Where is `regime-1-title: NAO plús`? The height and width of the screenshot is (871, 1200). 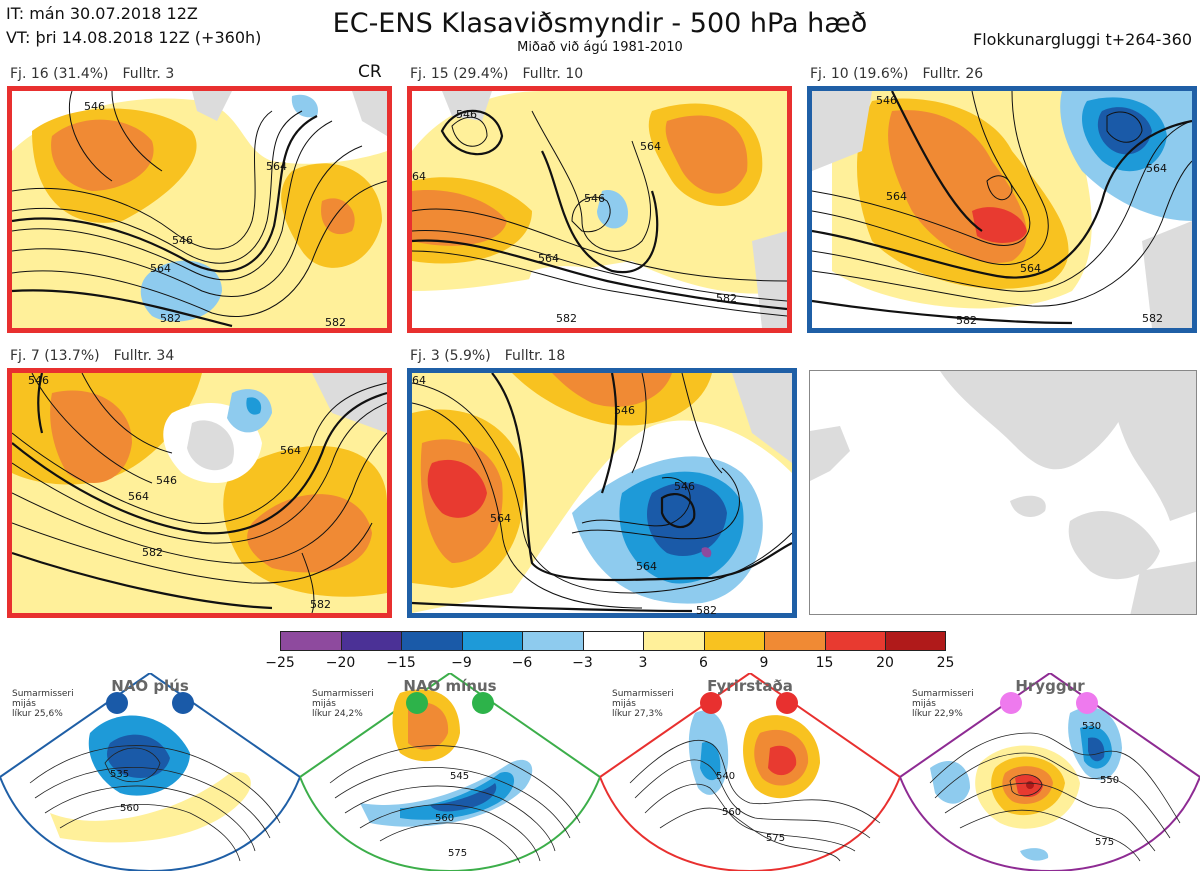 regime-1-title: NAO plús is located at coordinates (150, 686).